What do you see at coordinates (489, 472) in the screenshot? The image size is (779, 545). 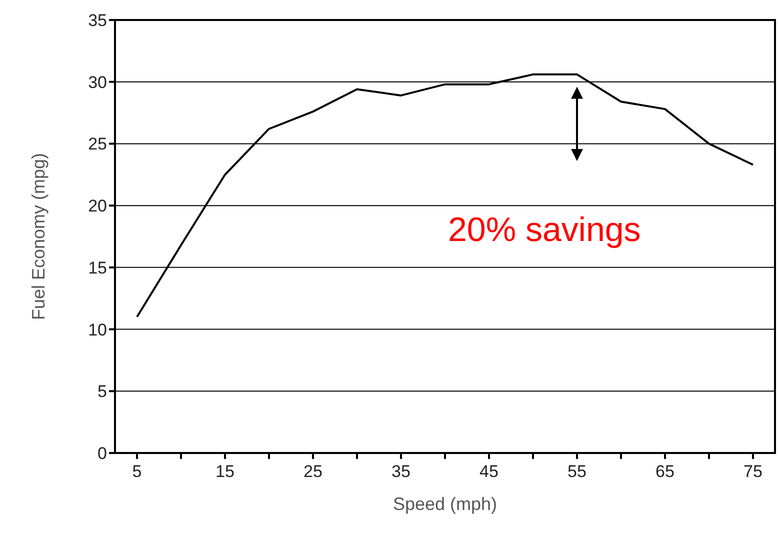 I see `x-tick-label: 45` at bounding box center [489, 472].